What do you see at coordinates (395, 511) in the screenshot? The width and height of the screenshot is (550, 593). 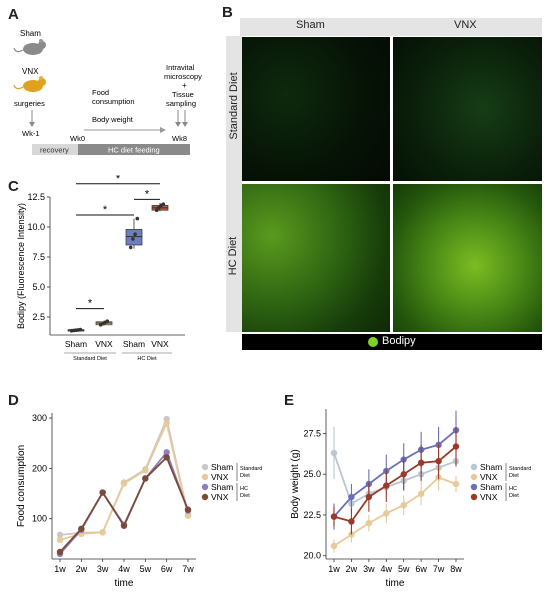 I see `series-line` at bounding box center [395, 511].